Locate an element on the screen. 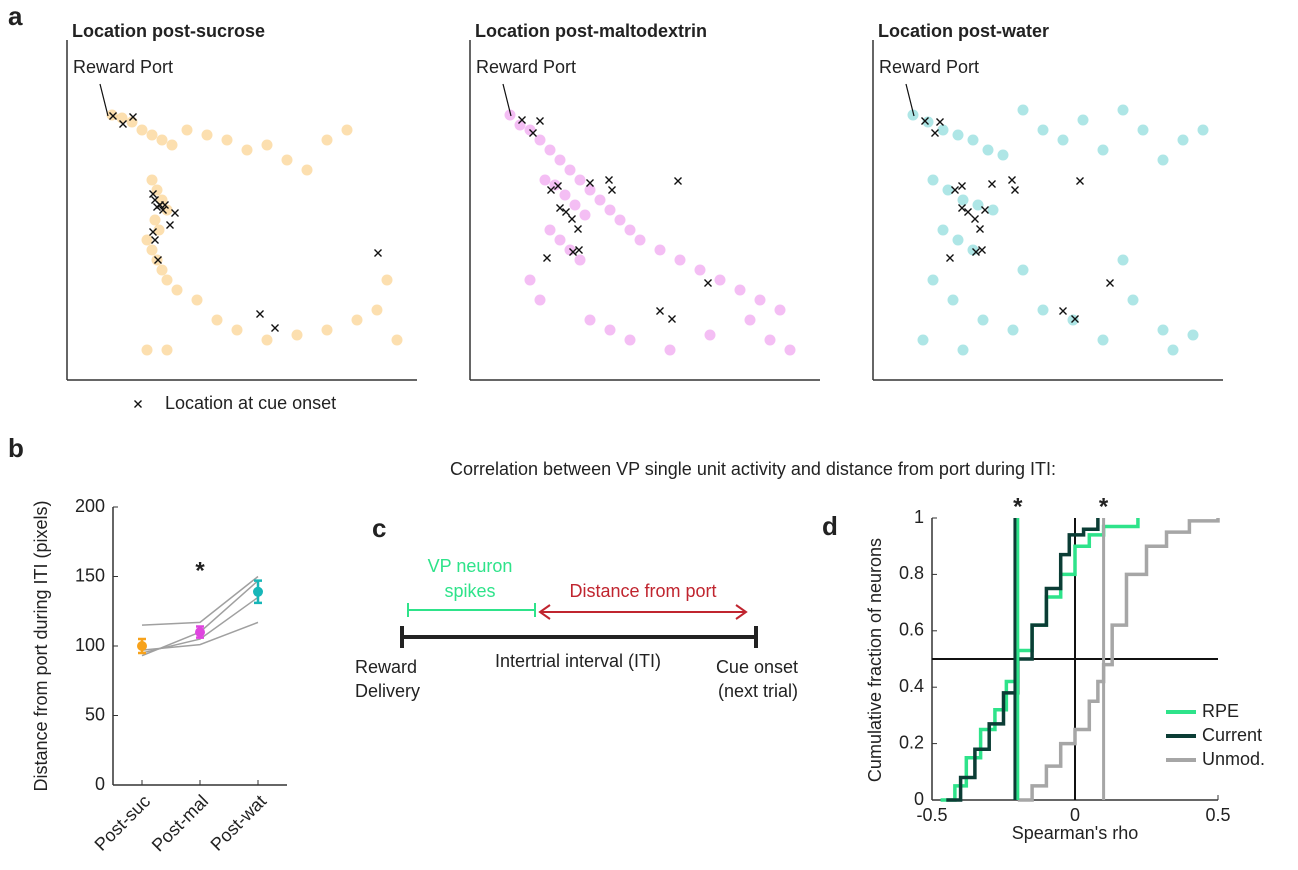 Image resolution: width=1298 pixels, height=870 pixels. y-tick-label: 0.2 is located at coordinates (911, 742).